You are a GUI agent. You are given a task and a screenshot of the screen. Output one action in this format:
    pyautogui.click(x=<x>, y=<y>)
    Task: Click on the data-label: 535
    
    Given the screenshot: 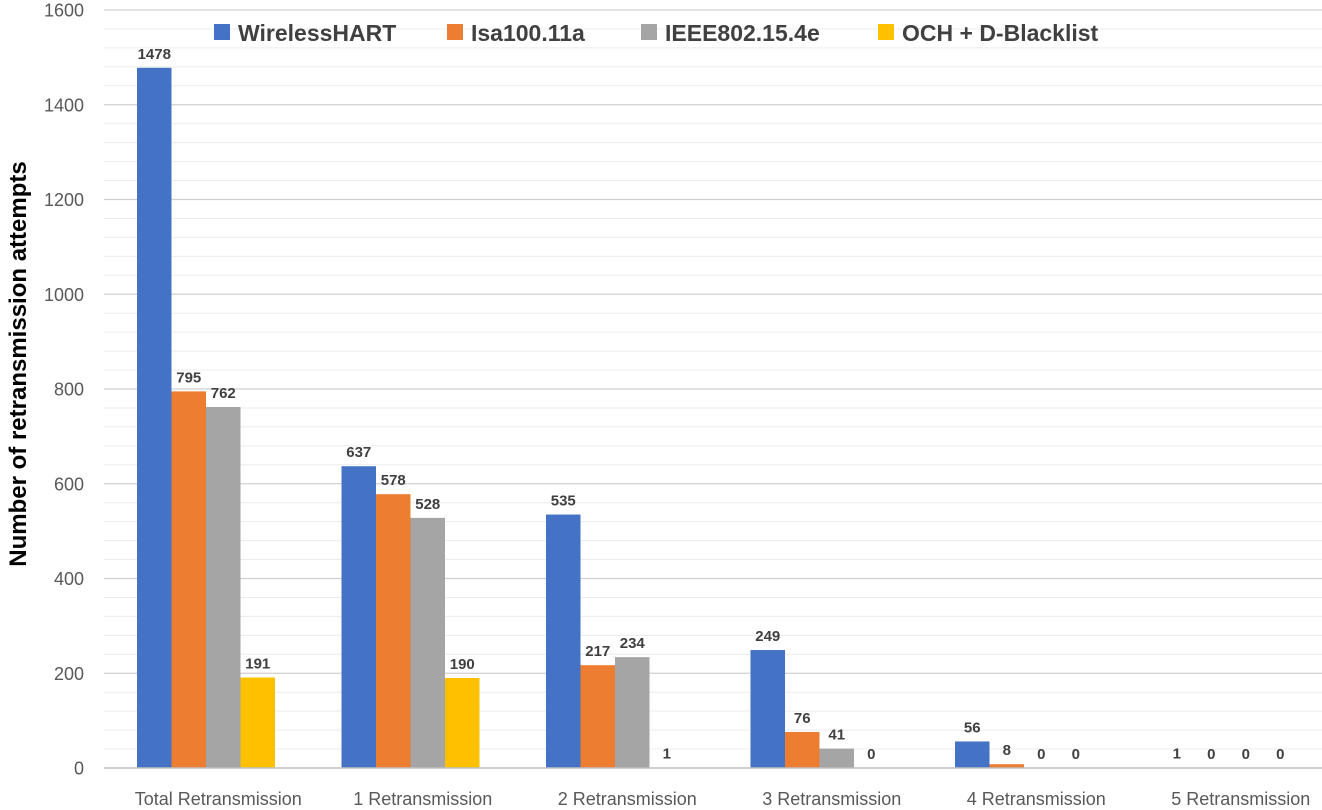 What is the action you would take?
    pyautogui.click(x=563, y=501)
    